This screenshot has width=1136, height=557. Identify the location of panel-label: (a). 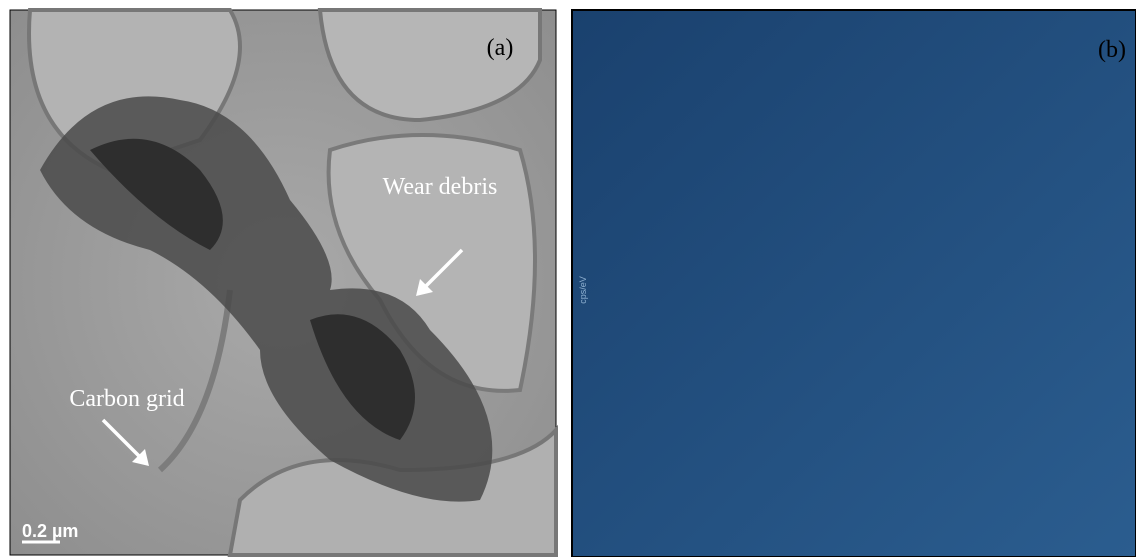
(500, 48).